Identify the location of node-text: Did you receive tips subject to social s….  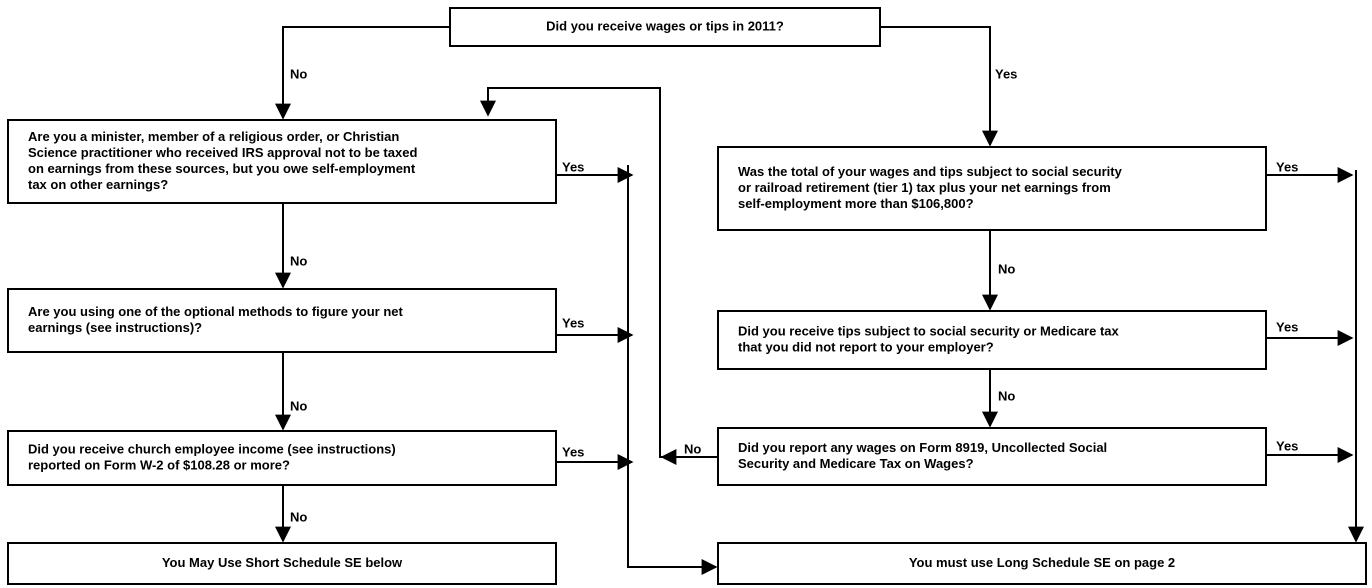
(929, 330).